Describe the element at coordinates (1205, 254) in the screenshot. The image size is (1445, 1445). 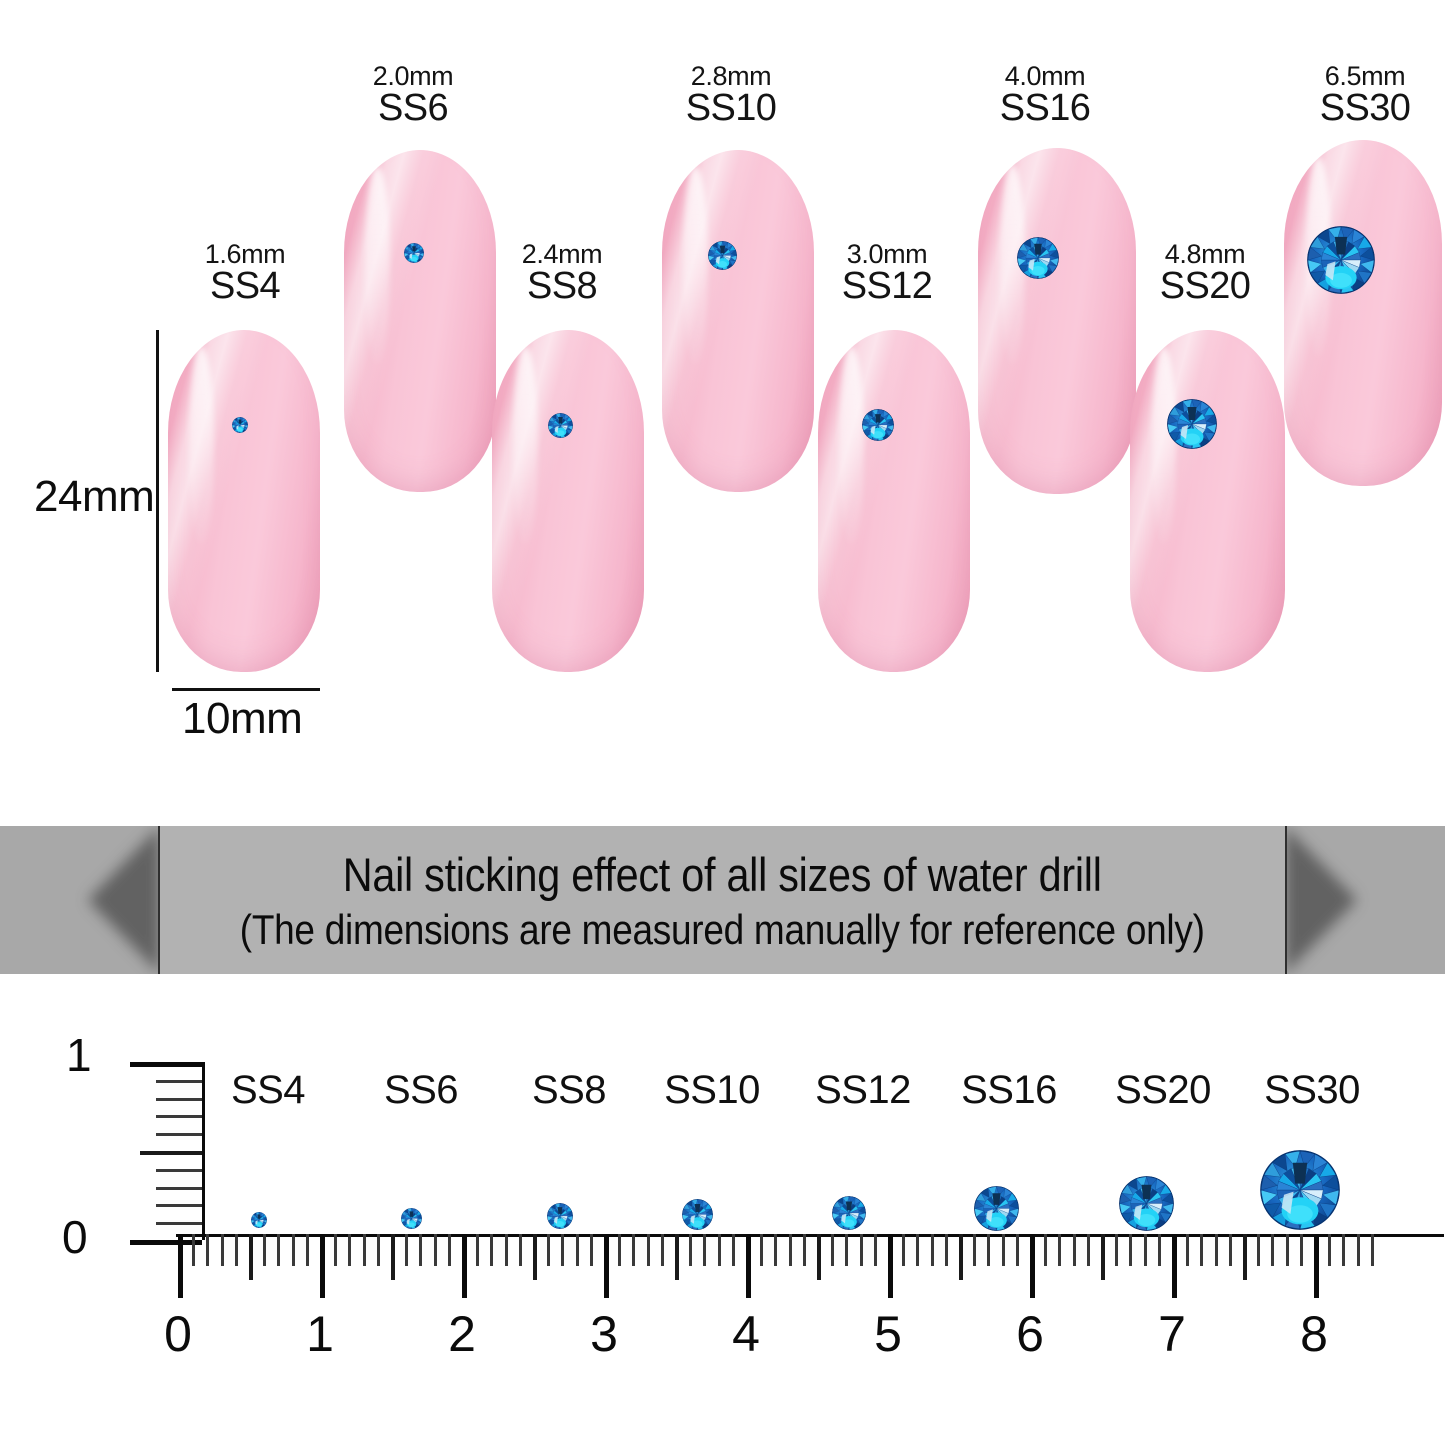
I see `nail-size-mm: 4.8mm` at that location.